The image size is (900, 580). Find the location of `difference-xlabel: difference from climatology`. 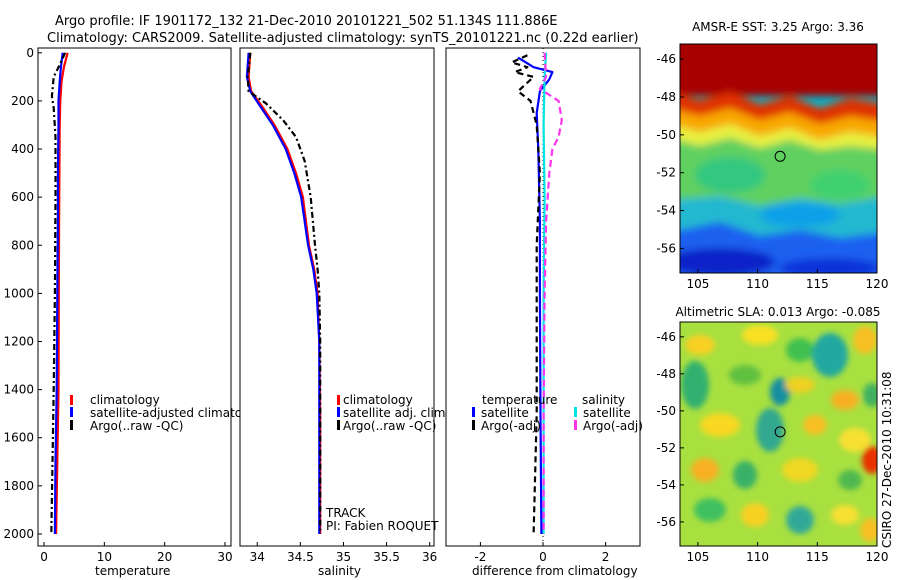

difference-xlabel: difference from climatology is located at coordinates (555, 571).